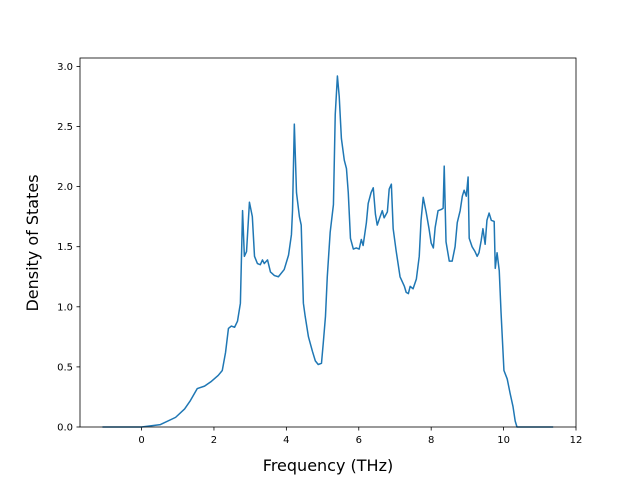 The image size is (640, 484). What do you see at coordinates (431, 440) in the screenshot?
I see `x-tick-label: 8` at bounding box center [431, 440].